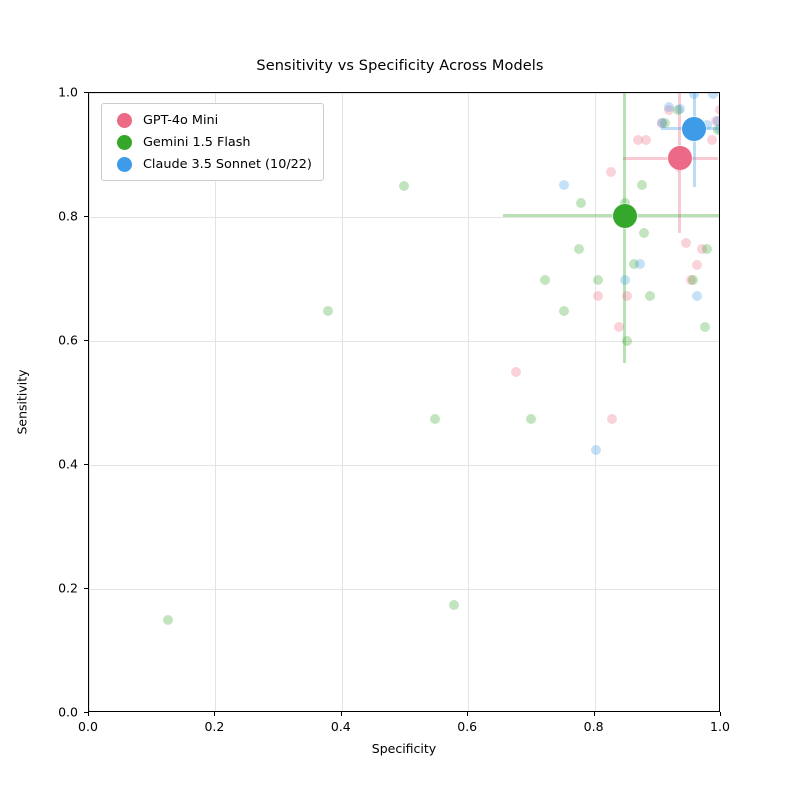  I want to click on y-axis-tick-label: 1.0, so click(68, 92).